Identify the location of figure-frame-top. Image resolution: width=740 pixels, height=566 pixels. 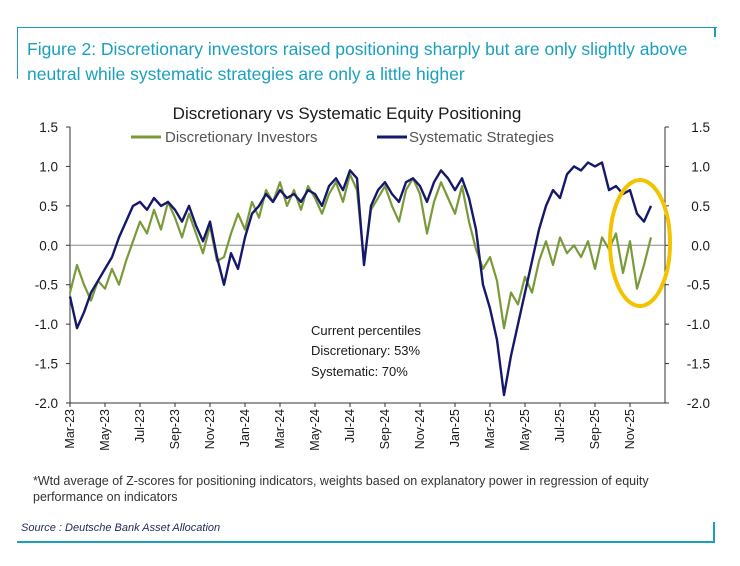
(367, 53).